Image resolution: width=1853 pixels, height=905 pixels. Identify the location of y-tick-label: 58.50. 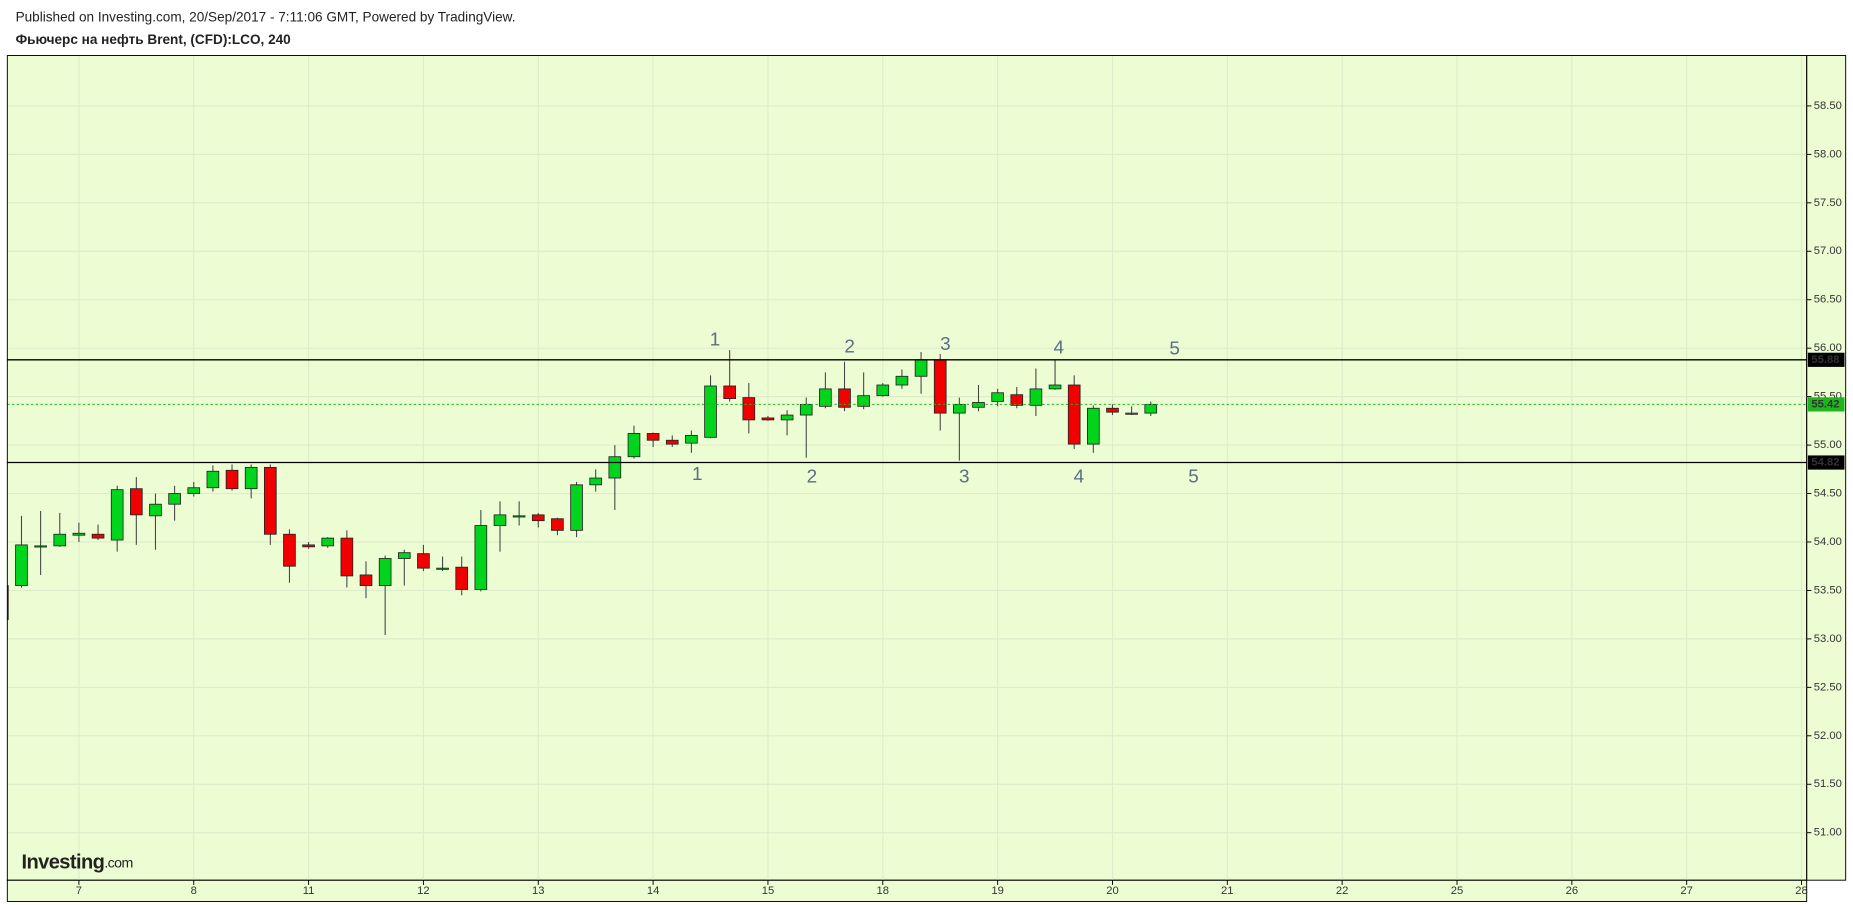
(1828, 106).